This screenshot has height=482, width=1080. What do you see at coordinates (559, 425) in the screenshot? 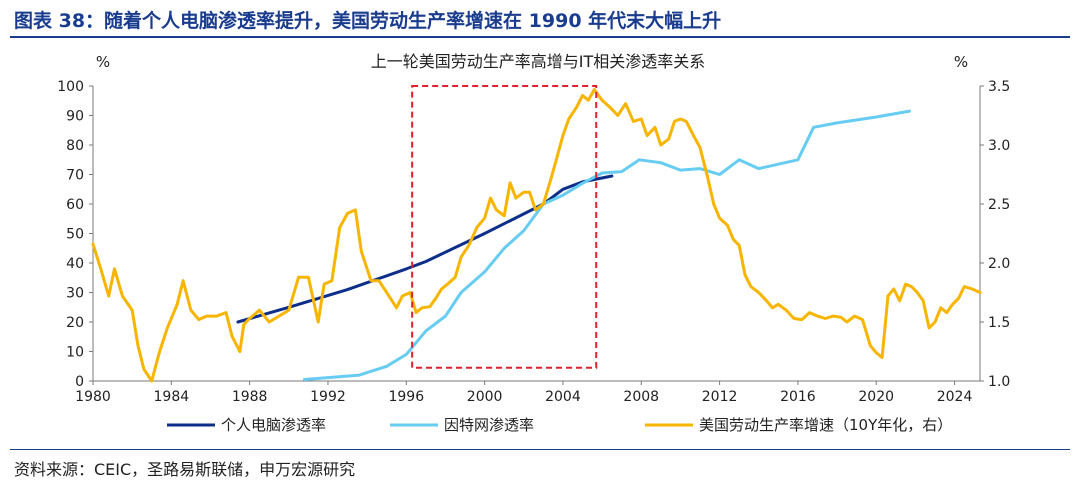
I see `legend: 个人电脑渗透率 因特网渗透率 美国劳动生产率增速（10Y年化，右）` at bounding box center [559, 425].